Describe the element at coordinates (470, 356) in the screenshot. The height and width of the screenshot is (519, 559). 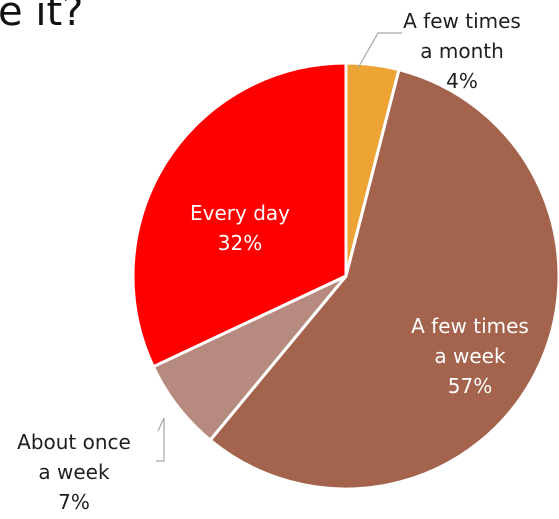
I see `data-label-a-few-times-a-week: A few times a week 57%` at that location.